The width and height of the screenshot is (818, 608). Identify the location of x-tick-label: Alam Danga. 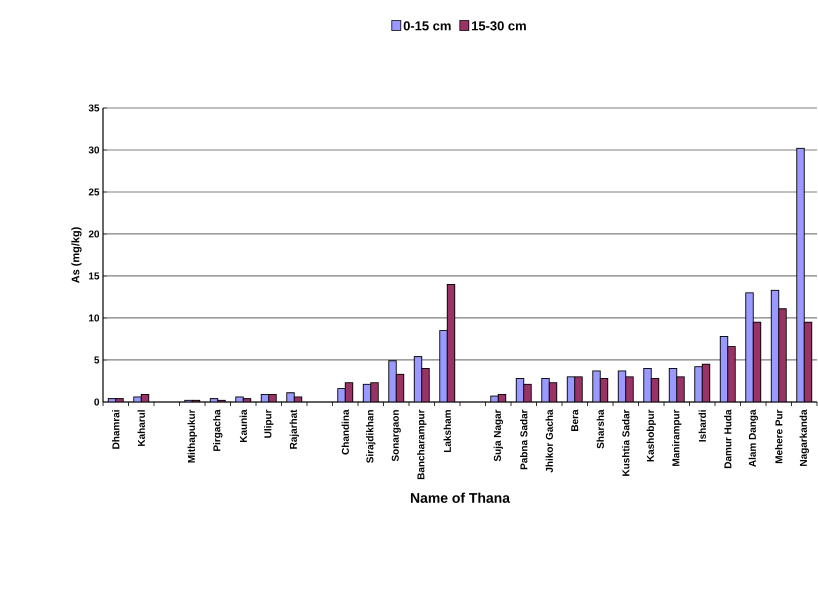
(753, 438).